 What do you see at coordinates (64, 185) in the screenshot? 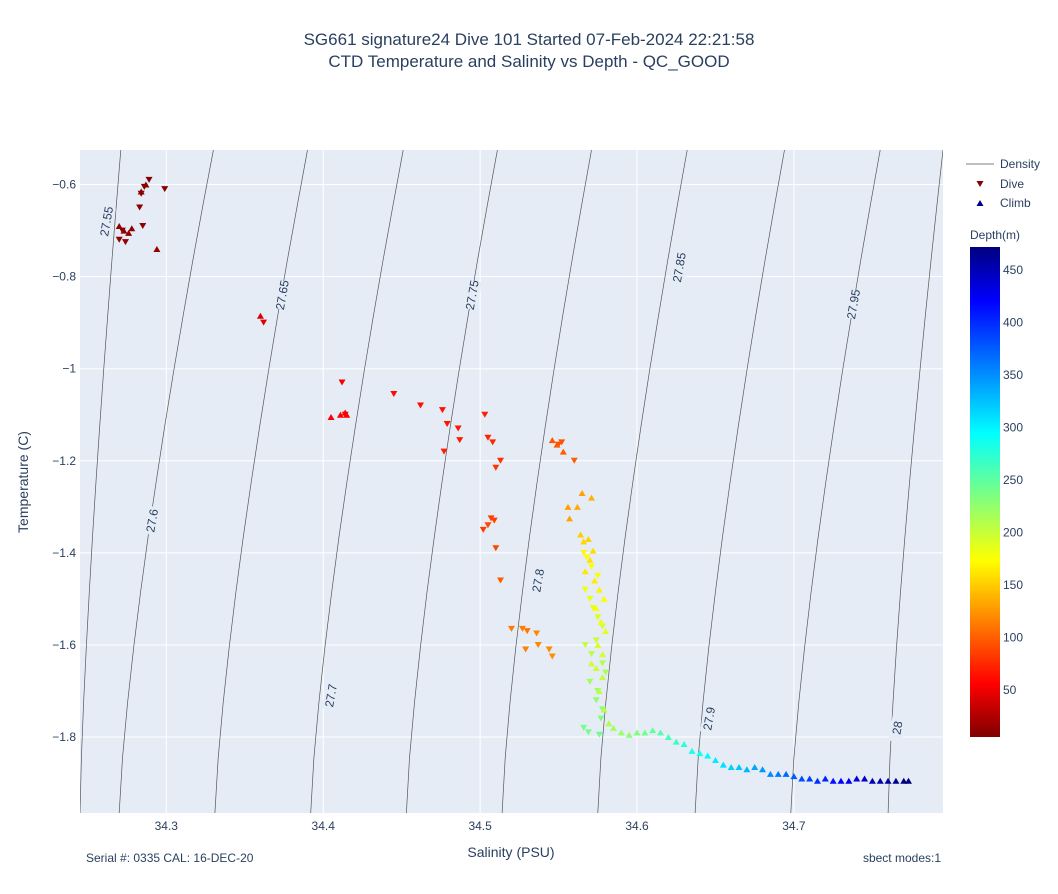
I see `y-tick-label: −0.6` at bounding box center [64, 185].